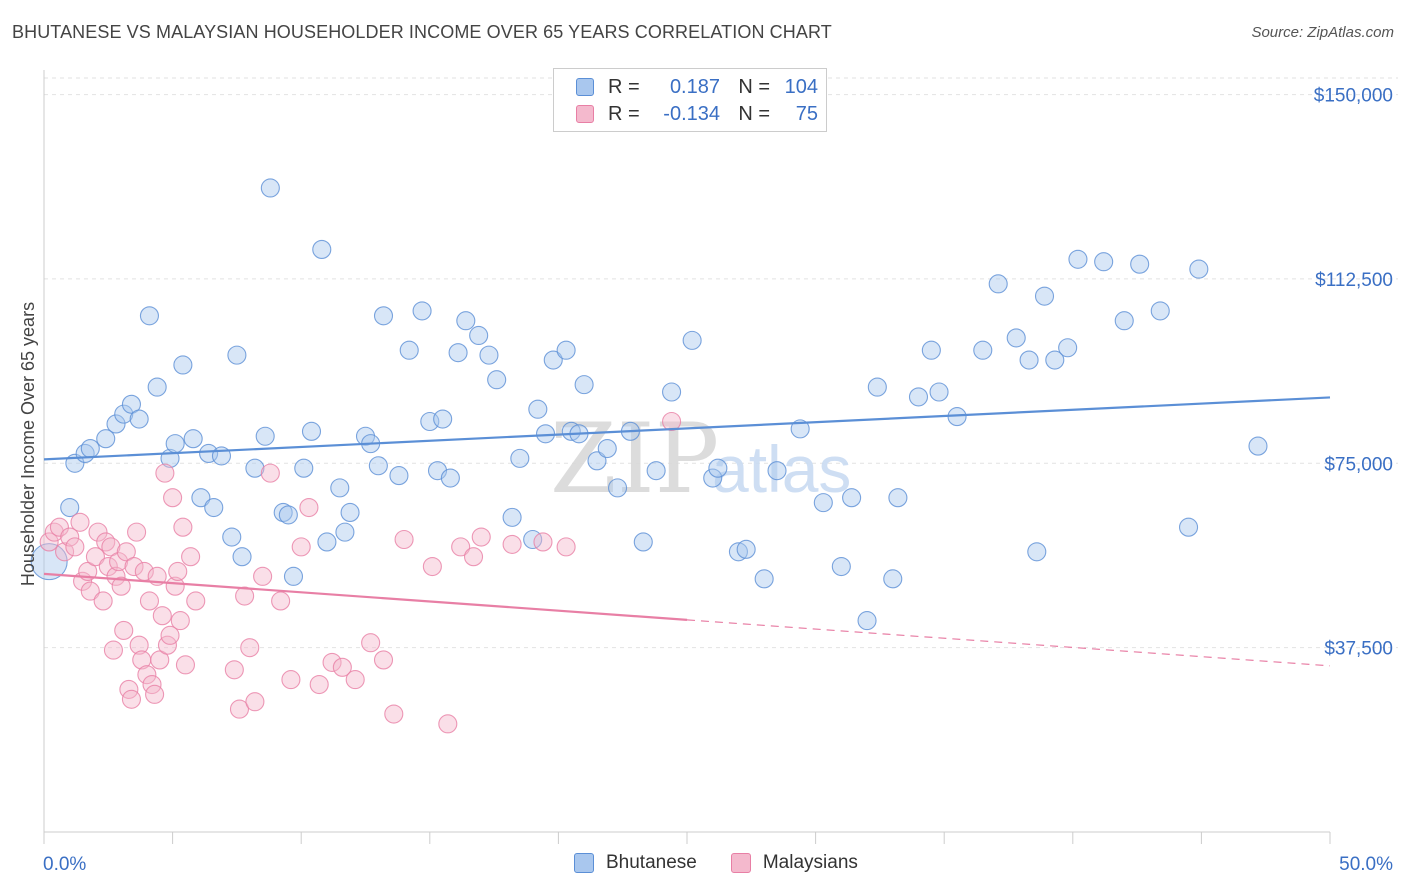  What do you see at coordinates (28, 444) in the screenshot?
I see `y-axis-label: Householder Income Over 65 years` at bounding box center [28, 444].